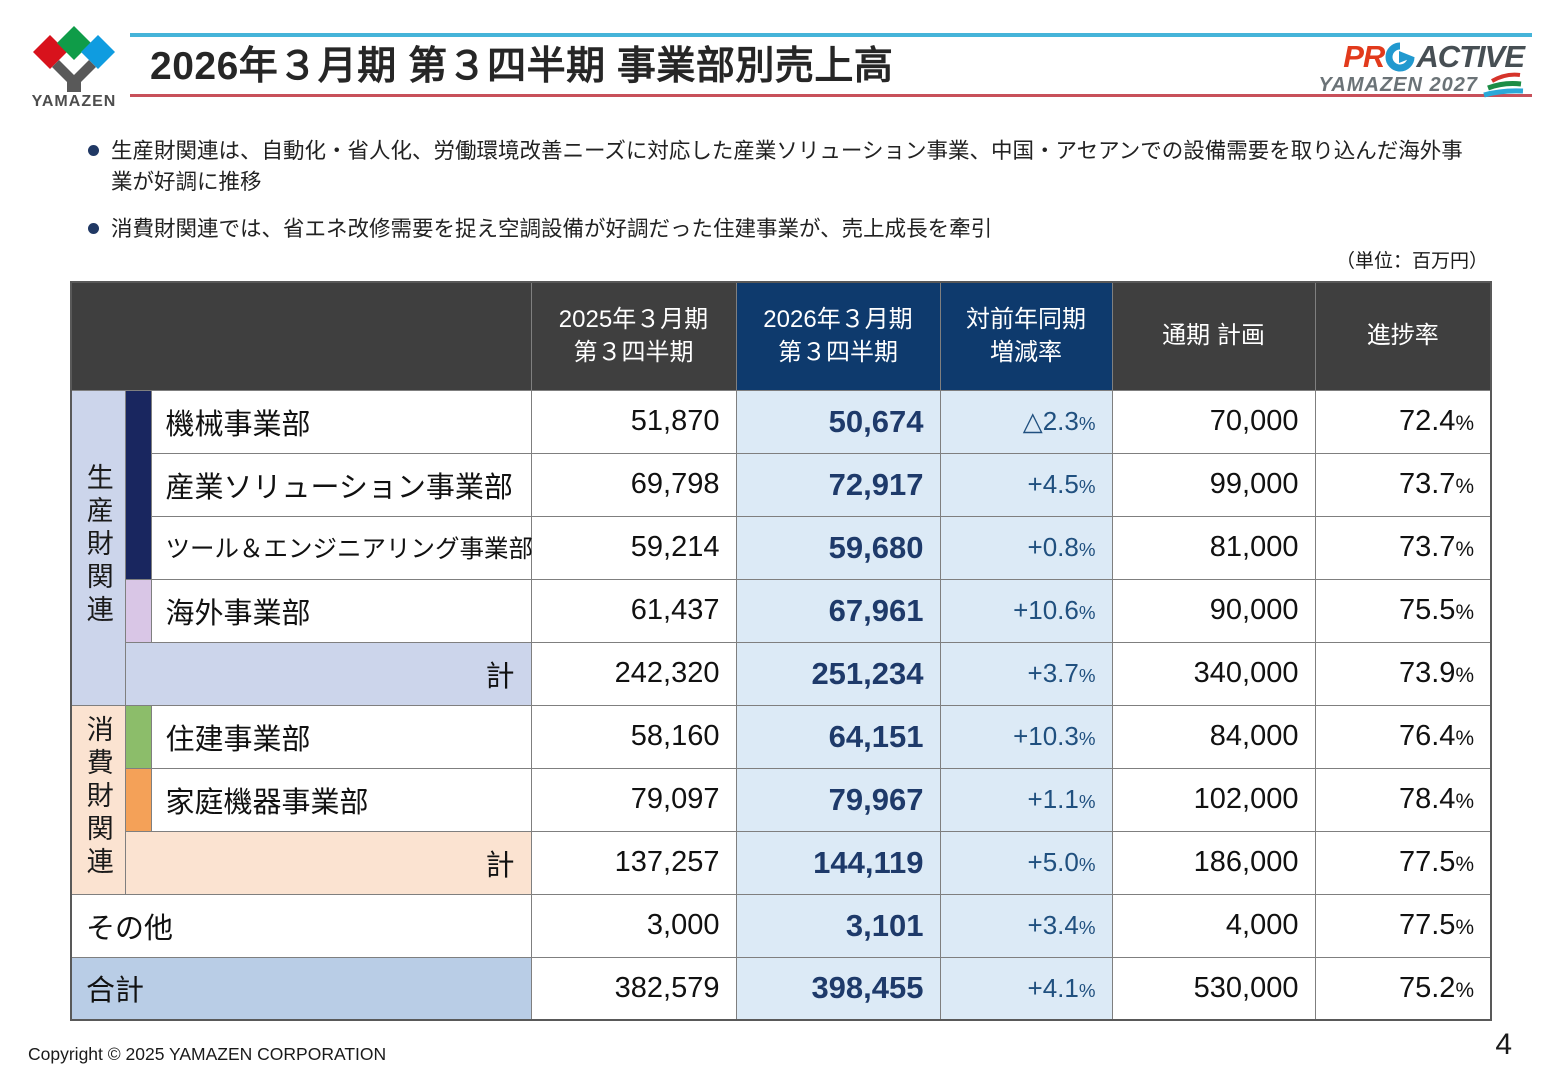 The width and height of the screenshot is (1560, 1080). I want to click on proactive-pr-text: PR, so click(1364, 56).